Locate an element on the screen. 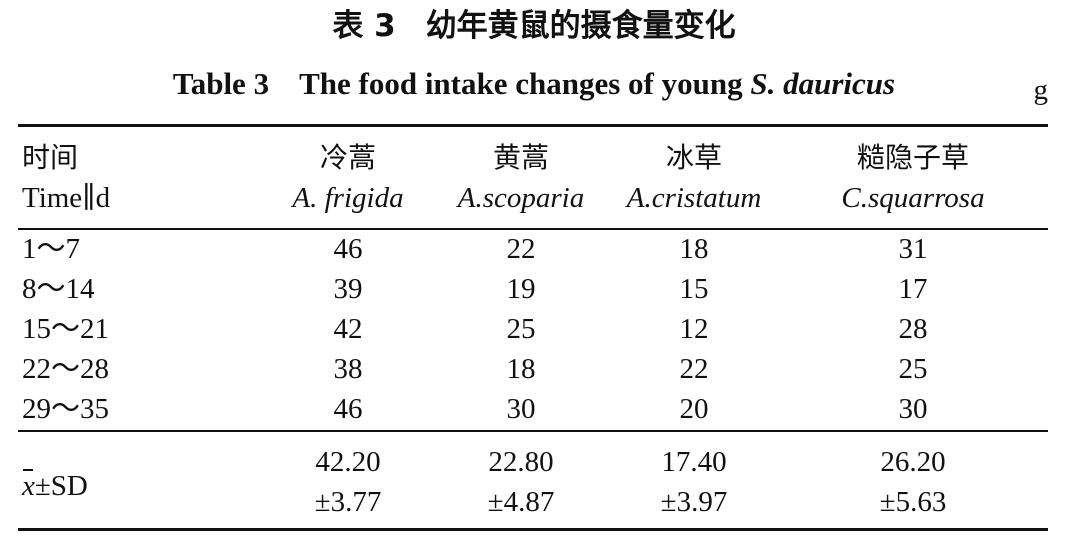 Image resolution: width=1068 pixels, height=541 pixels. table-cell: 28 is located at coordinates (913, 329).